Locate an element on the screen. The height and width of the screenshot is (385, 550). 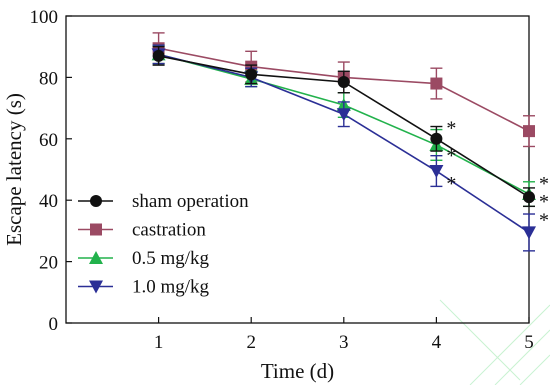
y-axis-label: Escape latency (s) is located at coordinates (14, 169).